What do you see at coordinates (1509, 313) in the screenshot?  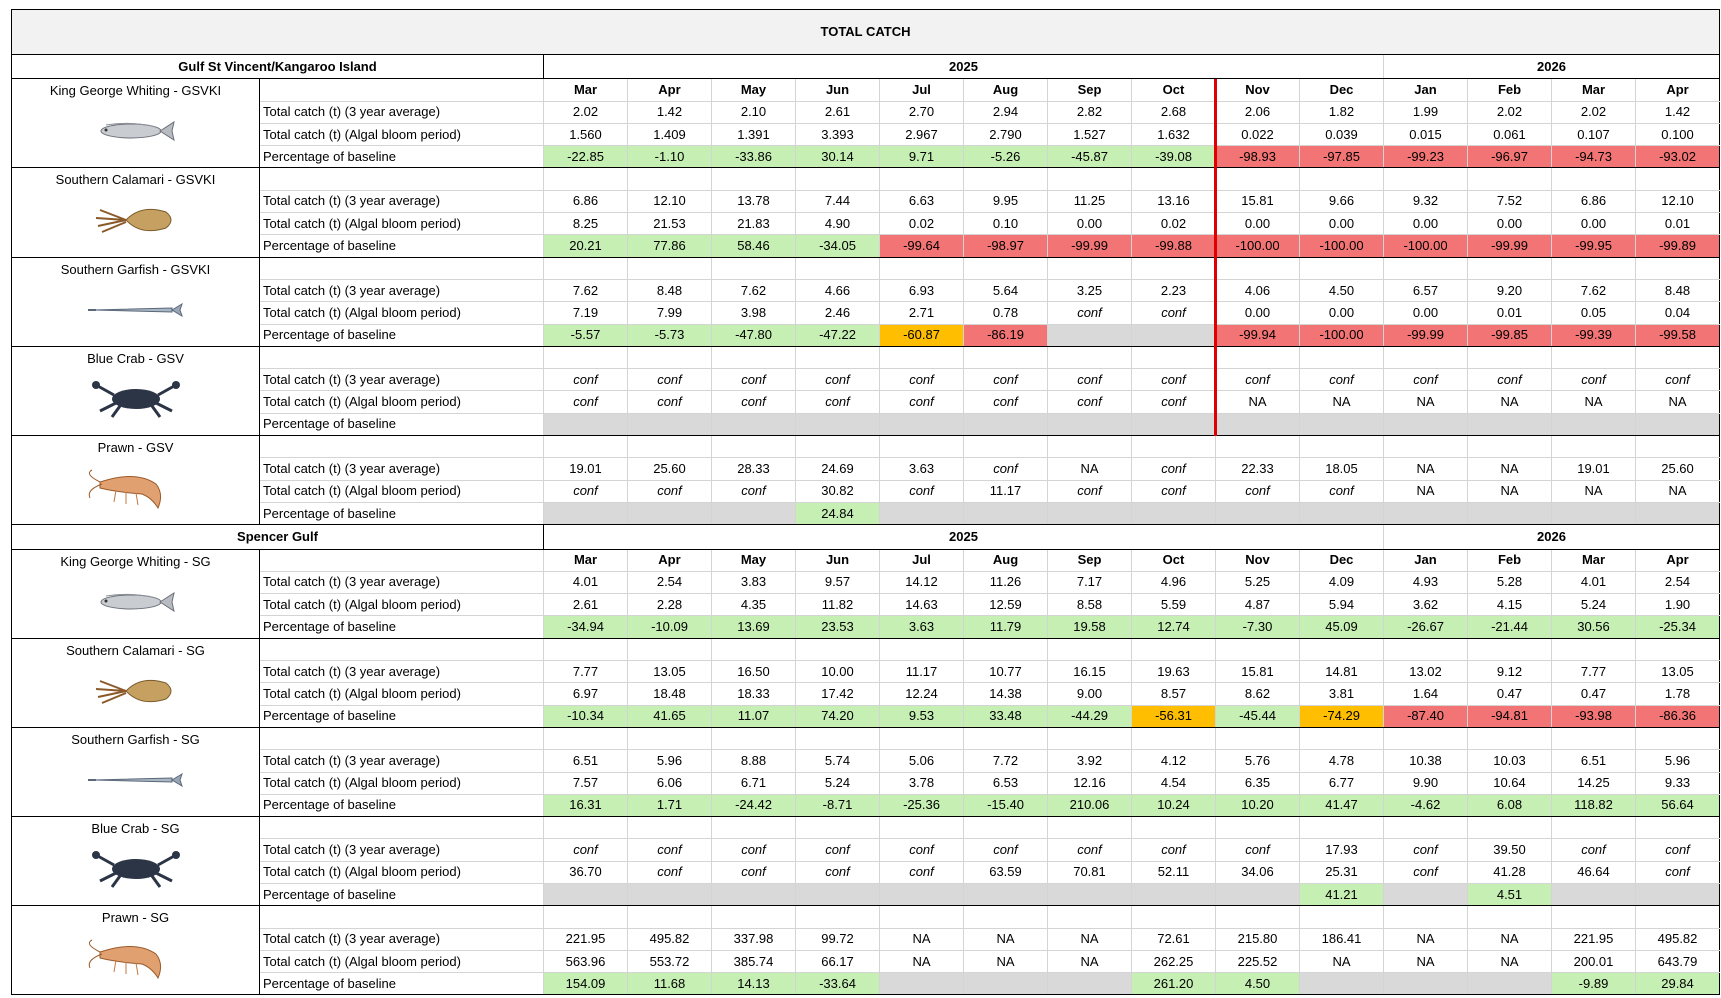 I see `value-cell: 0.01` at bounding box center [1509, 313].